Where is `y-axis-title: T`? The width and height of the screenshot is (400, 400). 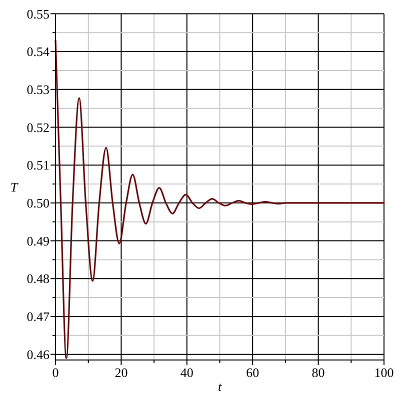
y-axis-title: T is located at coordinates (14, 186).